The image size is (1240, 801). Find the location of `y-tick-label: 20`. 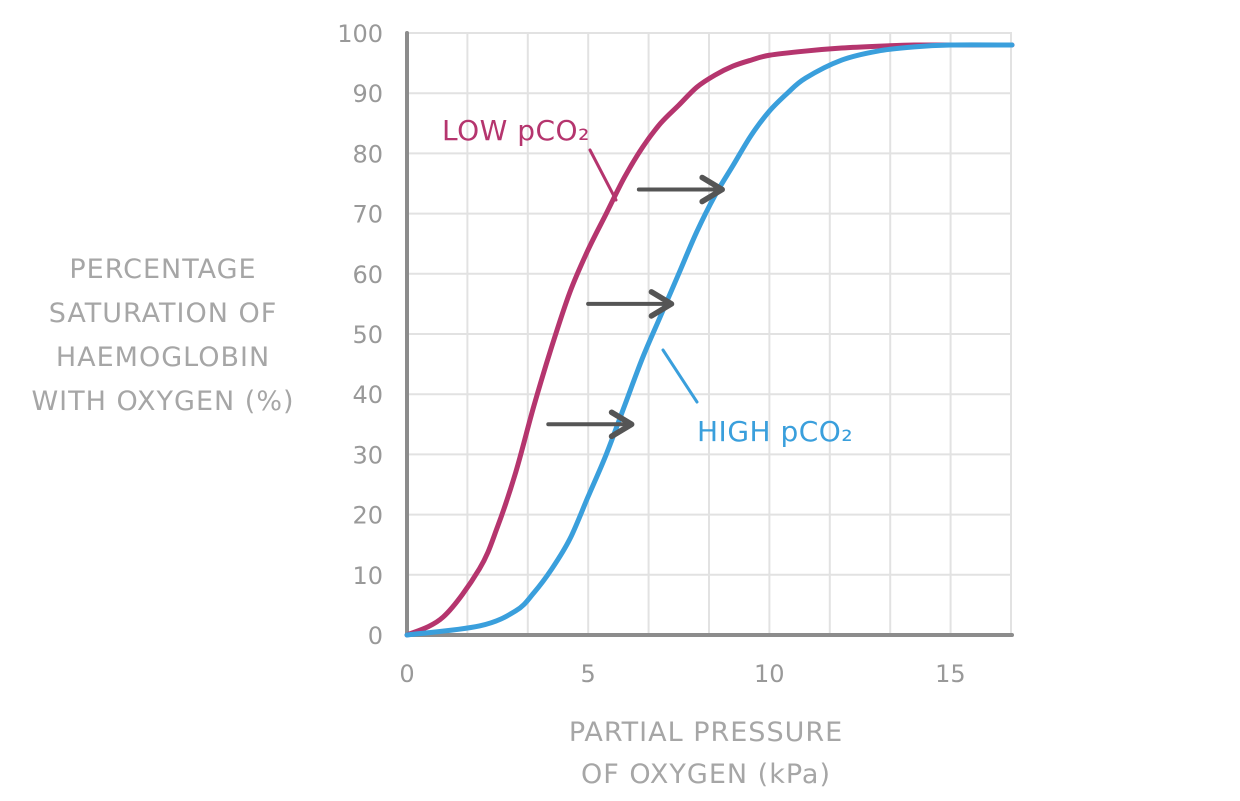

y-tick-label: 20 is located at coordinates (367, 516).